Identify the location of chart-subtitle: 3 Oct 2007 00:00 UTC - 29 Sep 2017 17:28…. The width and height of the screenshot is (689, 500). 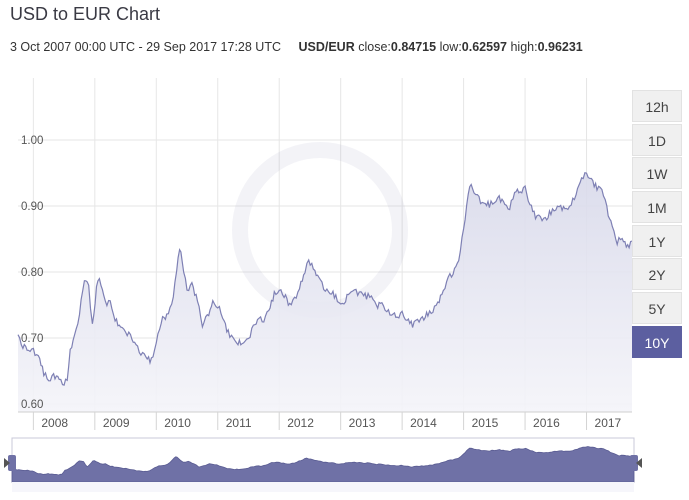
(296, 47).